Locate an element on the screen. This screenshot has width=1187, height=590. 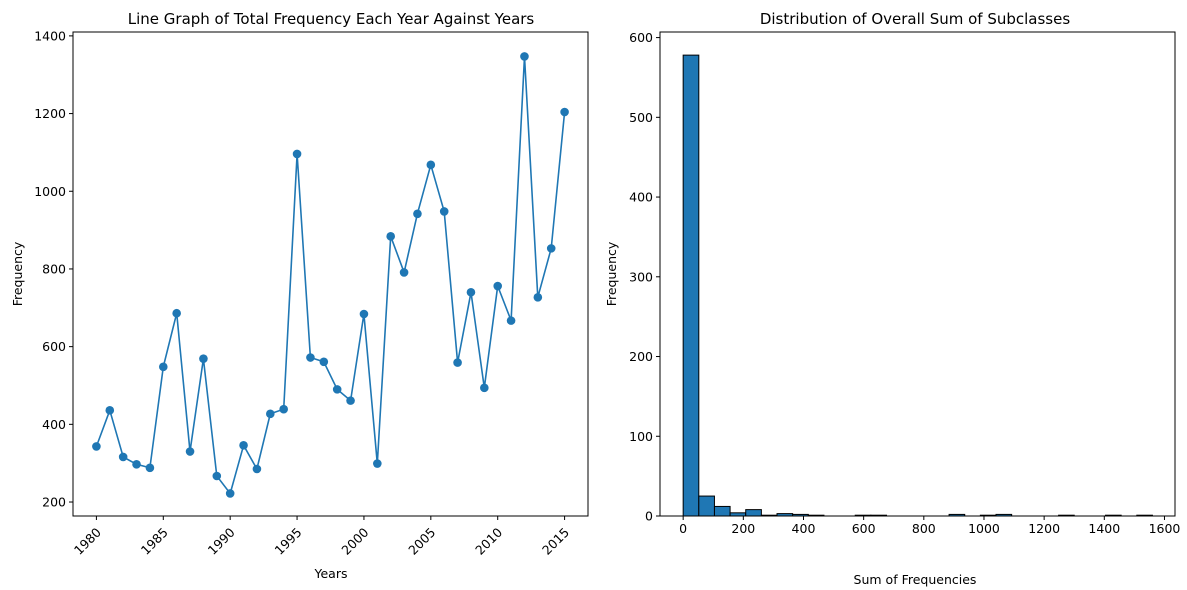
x-tick-label: 200 is located at coordinates (743, 528).